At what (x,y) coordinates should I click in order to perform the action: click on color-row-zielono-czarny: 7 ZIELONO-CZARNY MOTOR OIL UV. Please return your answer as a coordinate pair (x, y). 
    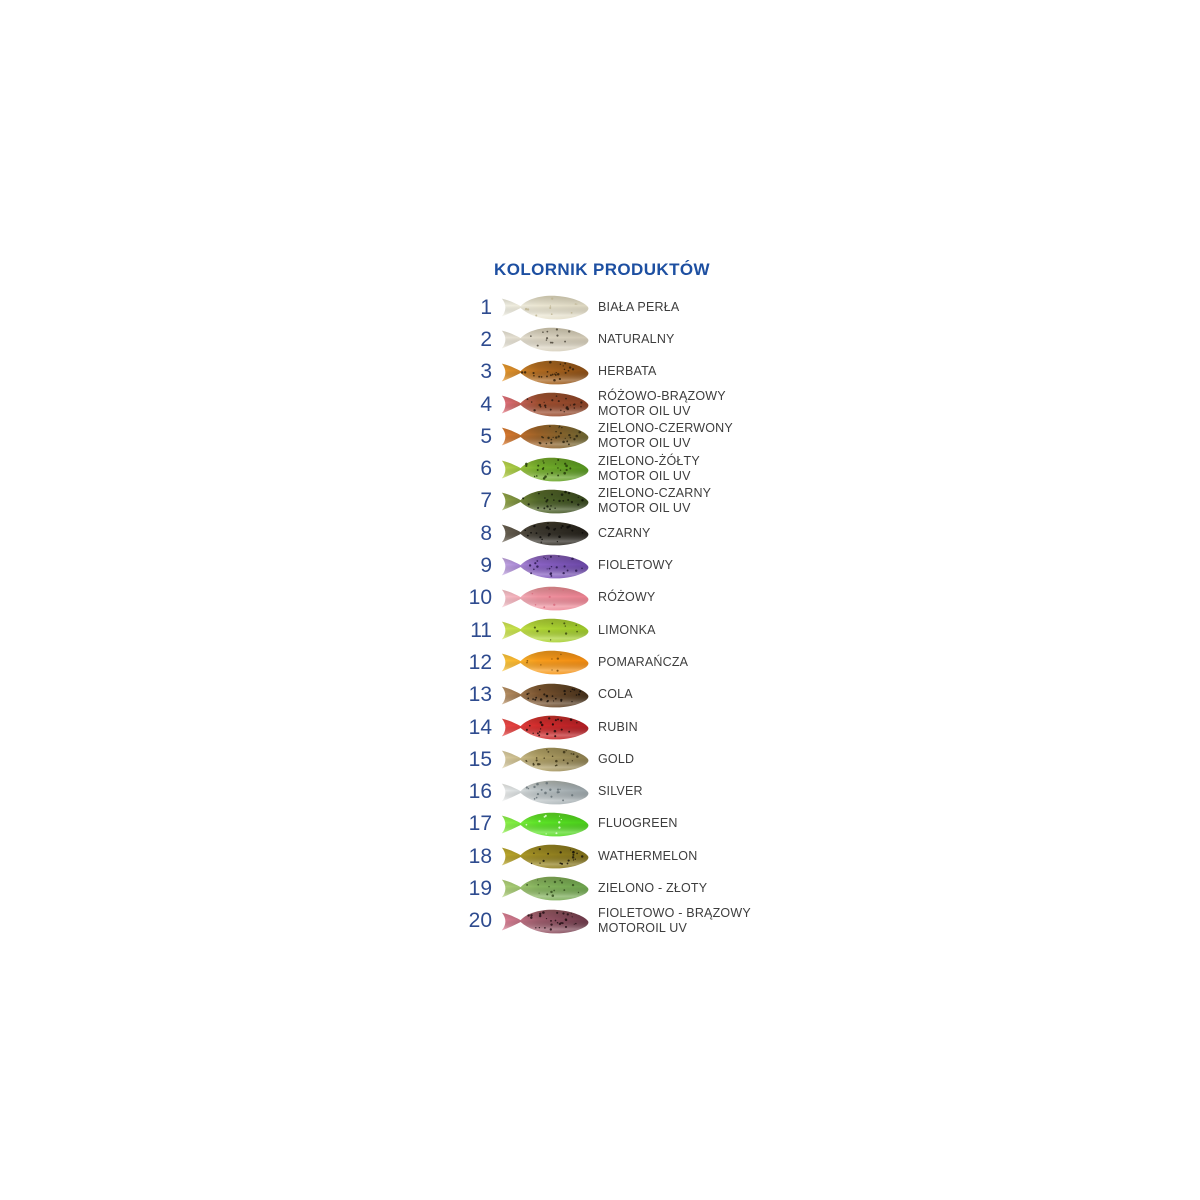
    Looking at the image, I should click on (606, 501).